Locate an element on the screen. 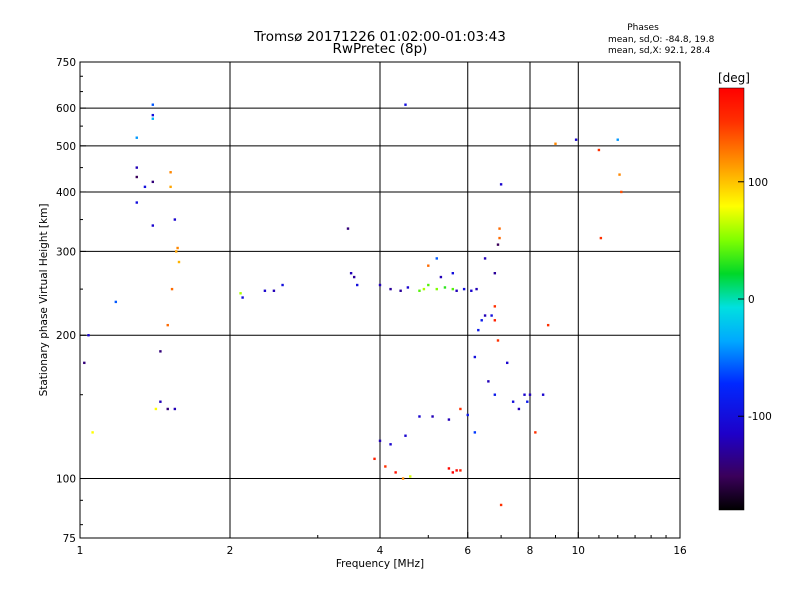 The height and width of the screenshot is (600, 800). y-tick-label: 600 is located at coordinates (66, 109).